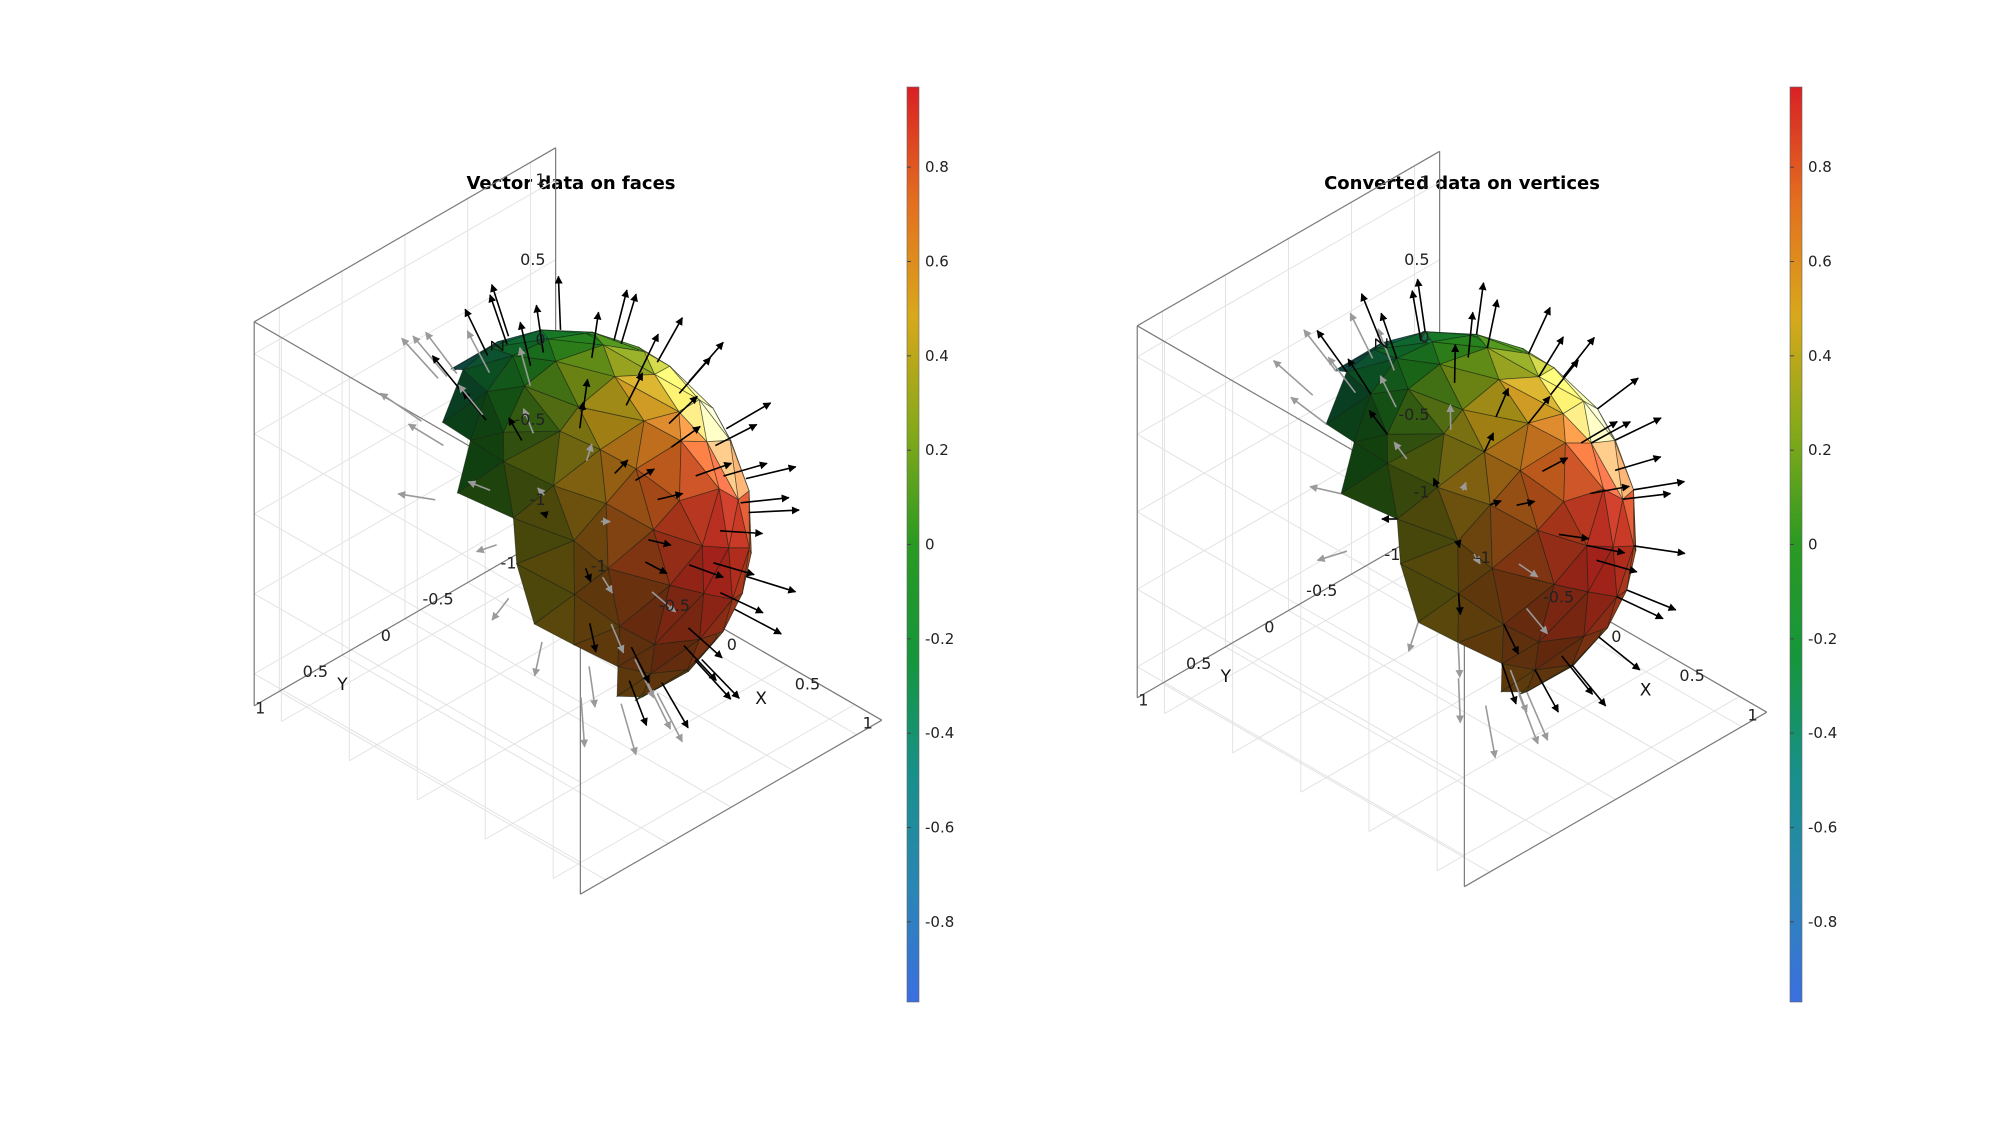 This screenshot has width=2000, height=1121. Describe the element at coordinates (1321, 590) in the screenshot. I see `y-tick-label: -0.5` at that location.